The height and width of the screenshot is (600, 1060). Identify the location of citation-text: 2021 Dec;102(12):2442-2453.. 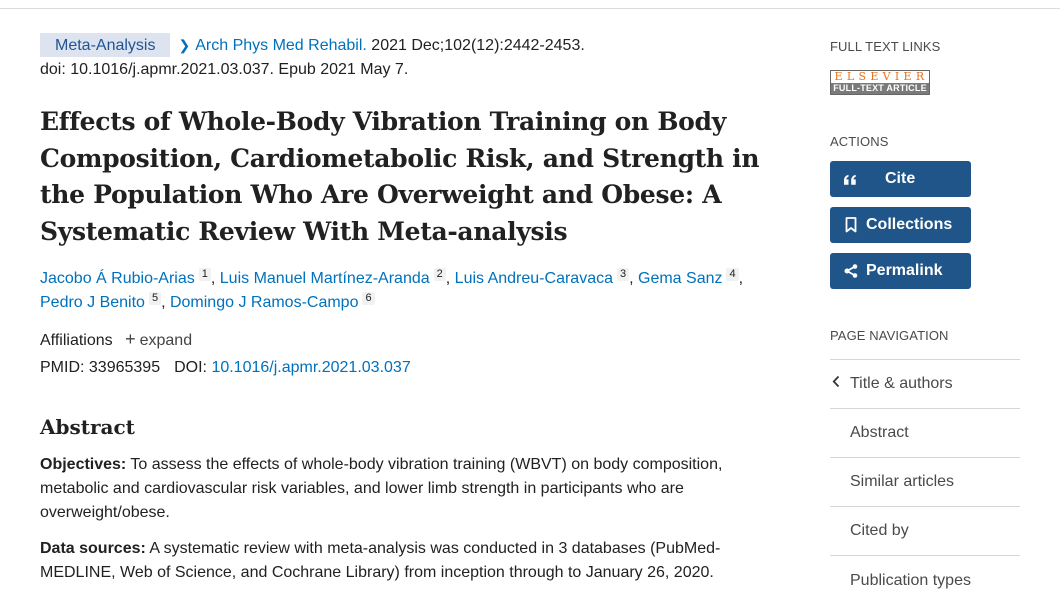
(475, 45).